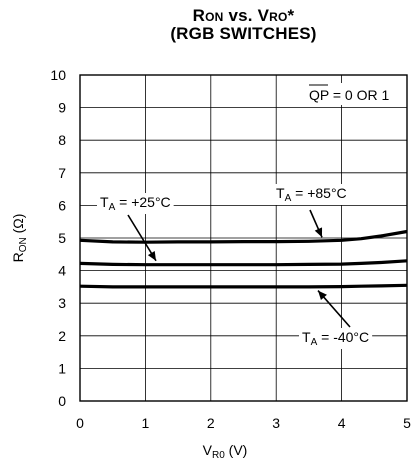  I want to click on data-series, so click(243, 259).